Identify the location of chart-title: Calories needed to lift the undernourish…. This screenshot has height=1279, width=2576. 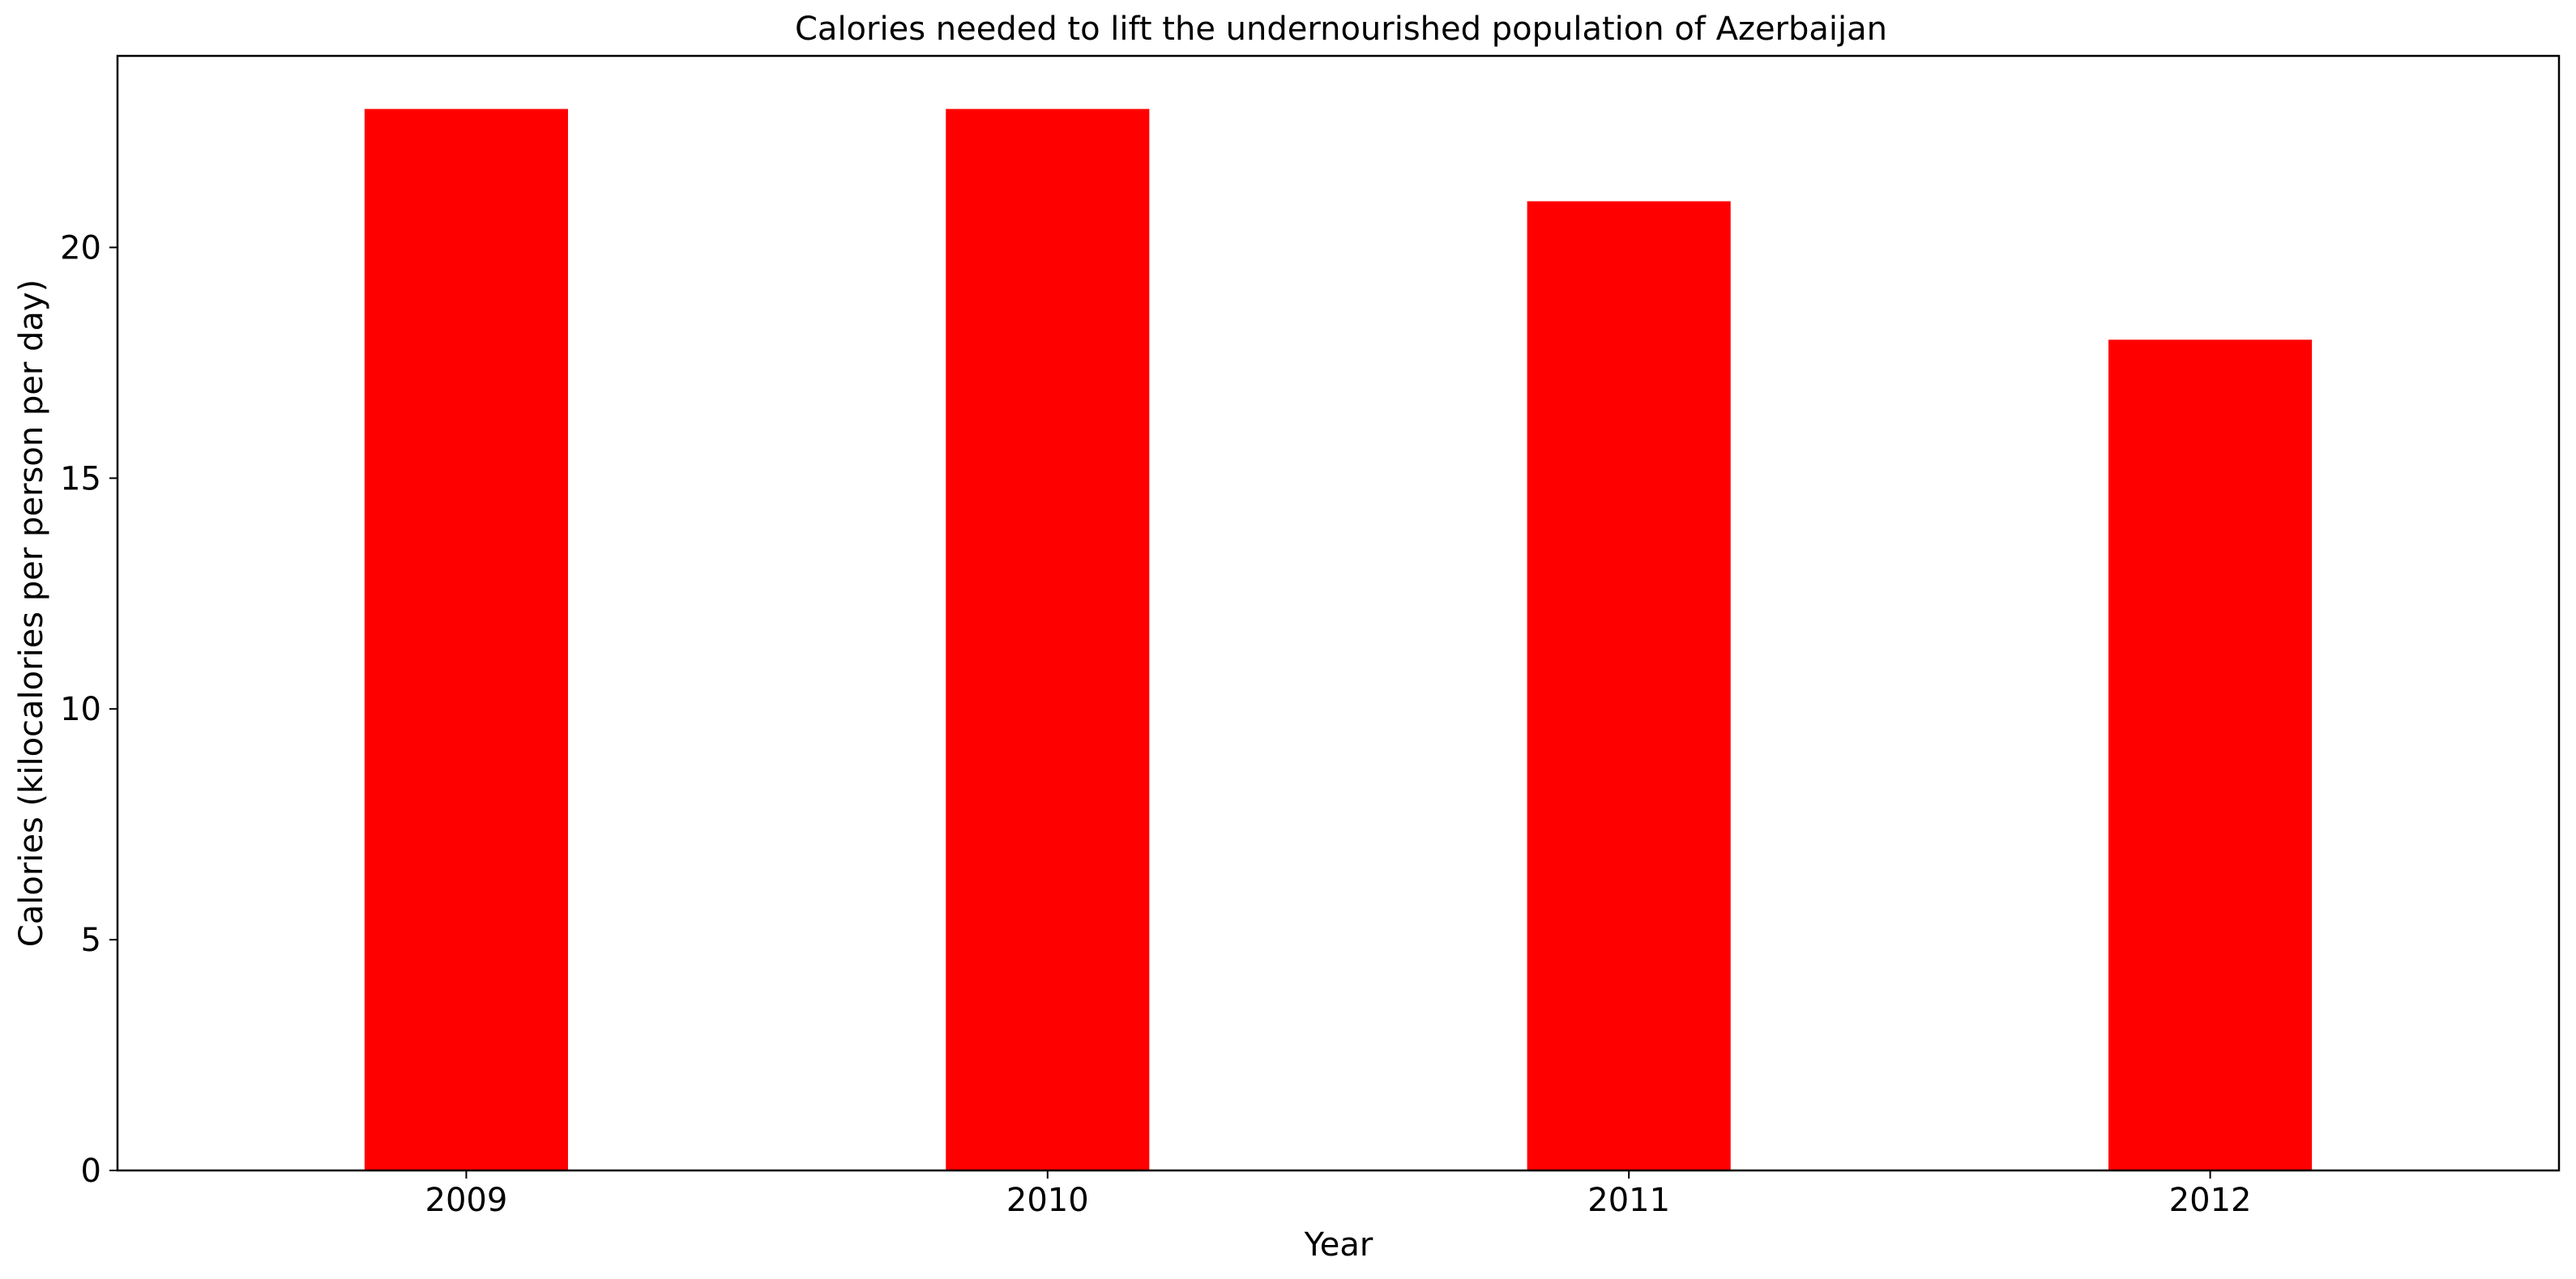
(1341, 29).